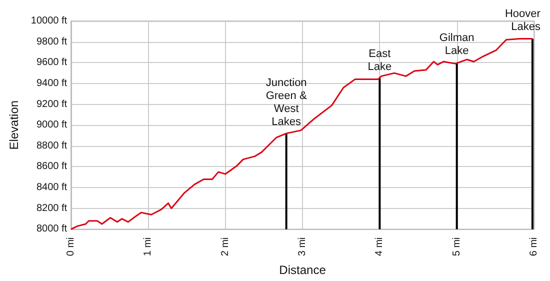  Describe the element at coordinates (52, 208) in the screenshot. I see `y-tick-label: 8200 ft` at that location.